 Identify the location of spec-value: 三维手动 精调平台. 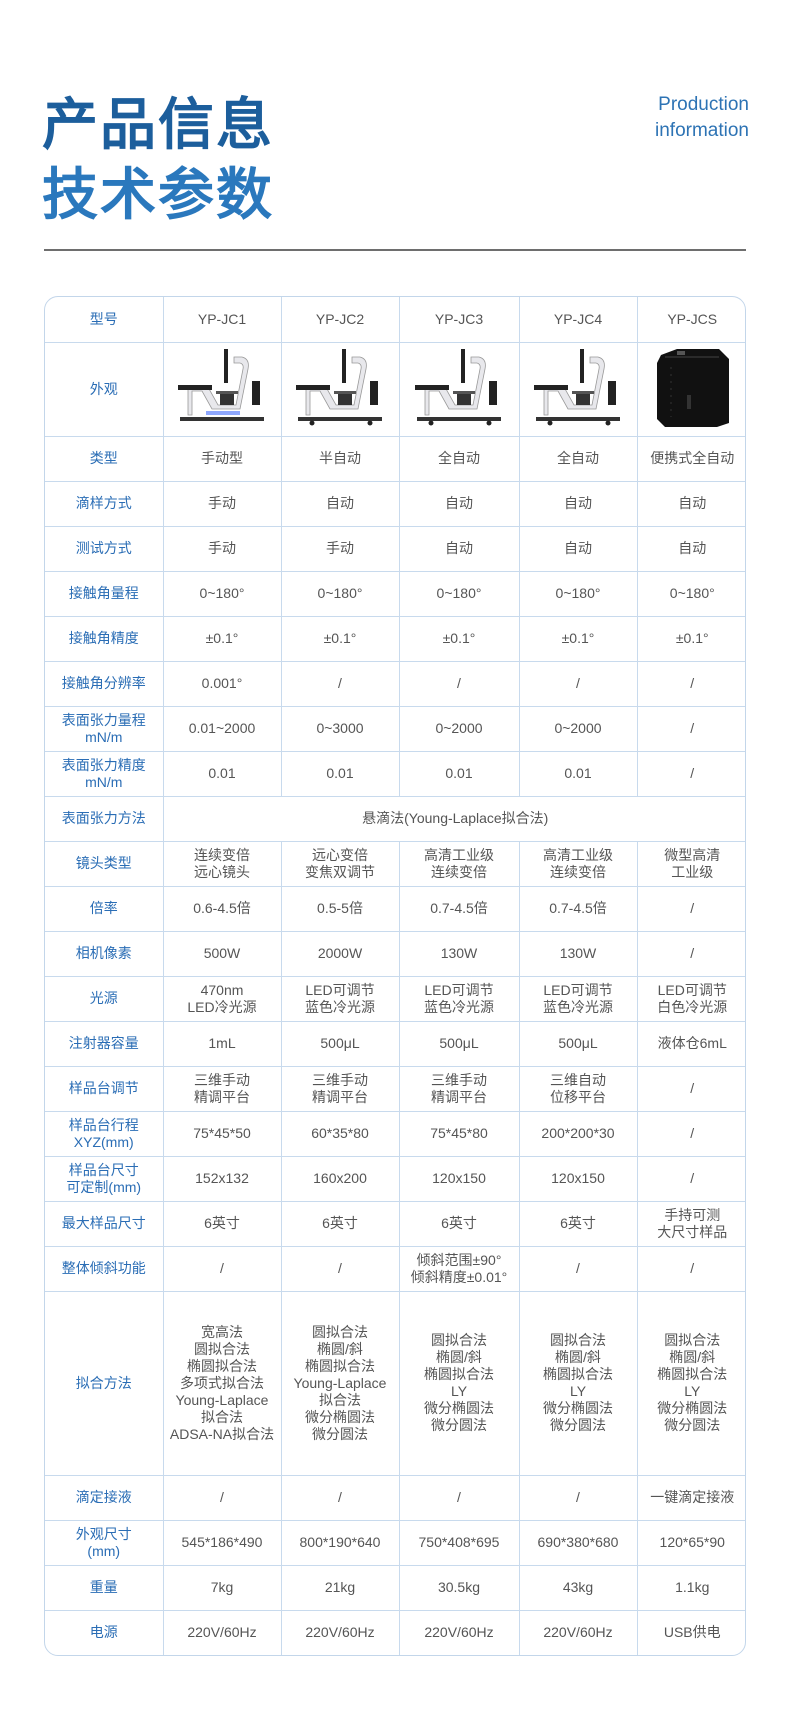
(459, 1088).